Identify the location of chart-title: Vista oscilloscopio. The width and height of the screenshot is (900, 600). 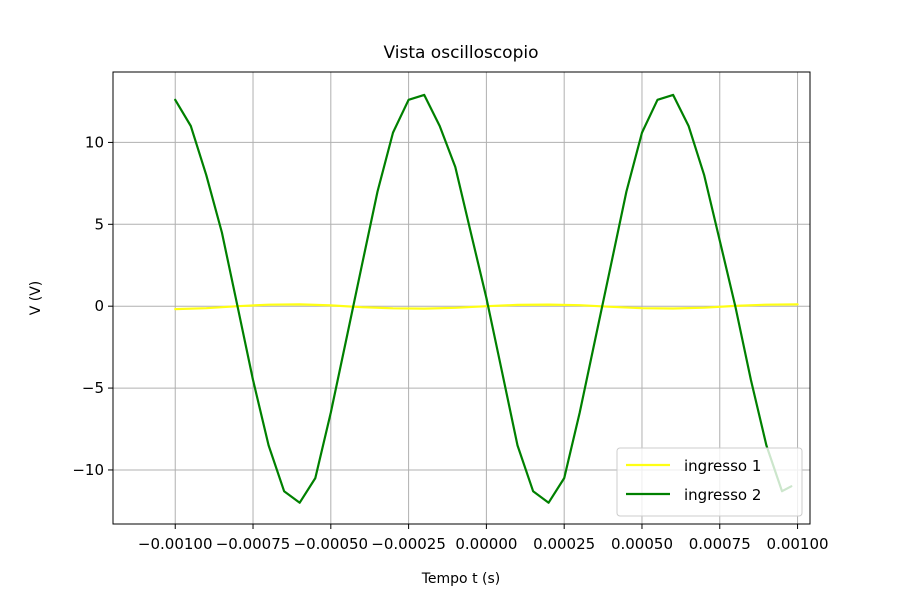
(460, 53).